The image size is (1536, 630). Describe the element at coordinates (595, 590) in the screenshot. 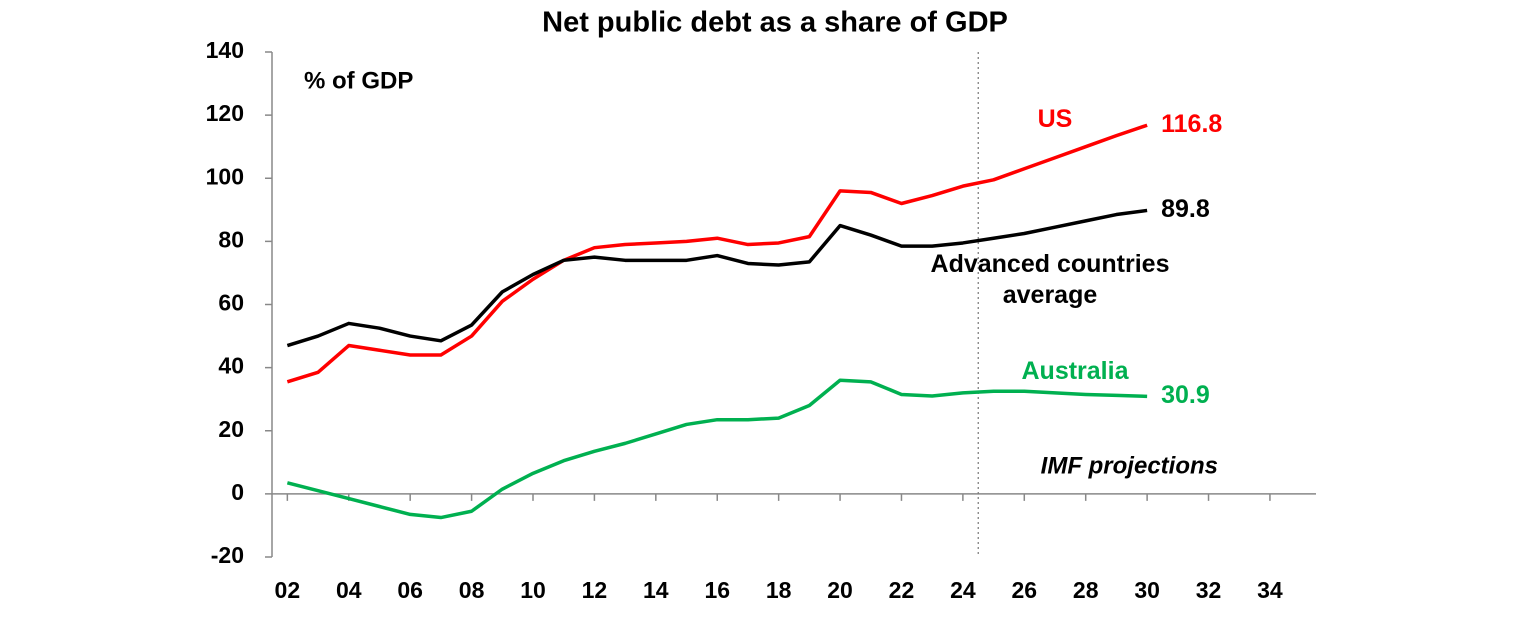

I see `x-tick-label: 12` at that location.